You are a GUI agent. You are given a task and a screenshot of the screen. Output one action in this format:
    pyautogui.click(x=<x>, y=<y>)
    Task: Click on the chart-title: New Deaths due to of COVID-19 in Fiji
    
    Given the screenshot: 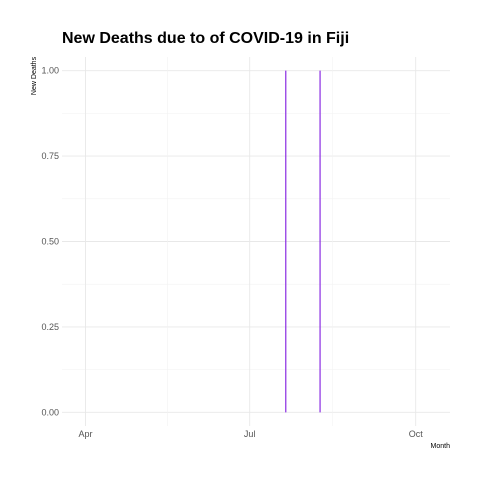 What is the action you would take?
    pyautogui.click(x=205, y=38)
    